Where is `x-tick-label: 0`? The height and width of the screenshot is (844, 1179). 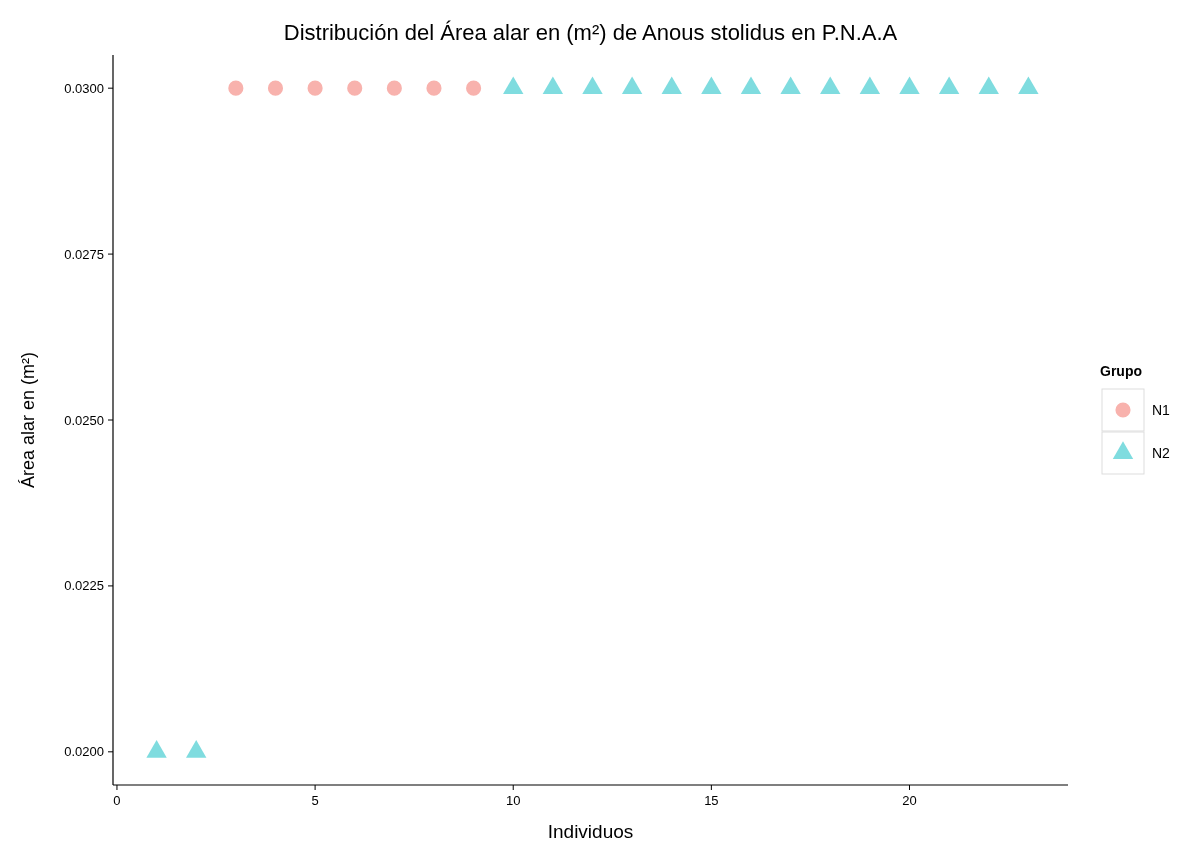 x-tick-label: 0 is located at coordinates (117, 800).